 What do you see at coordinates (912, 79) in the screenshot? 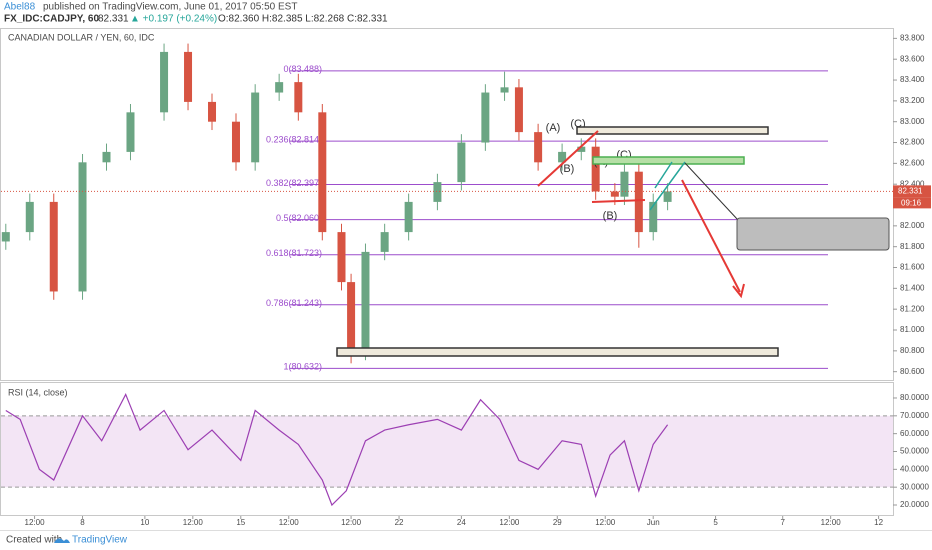
I see `y-tick-label: 83.400` at bounding box center [912, 79].